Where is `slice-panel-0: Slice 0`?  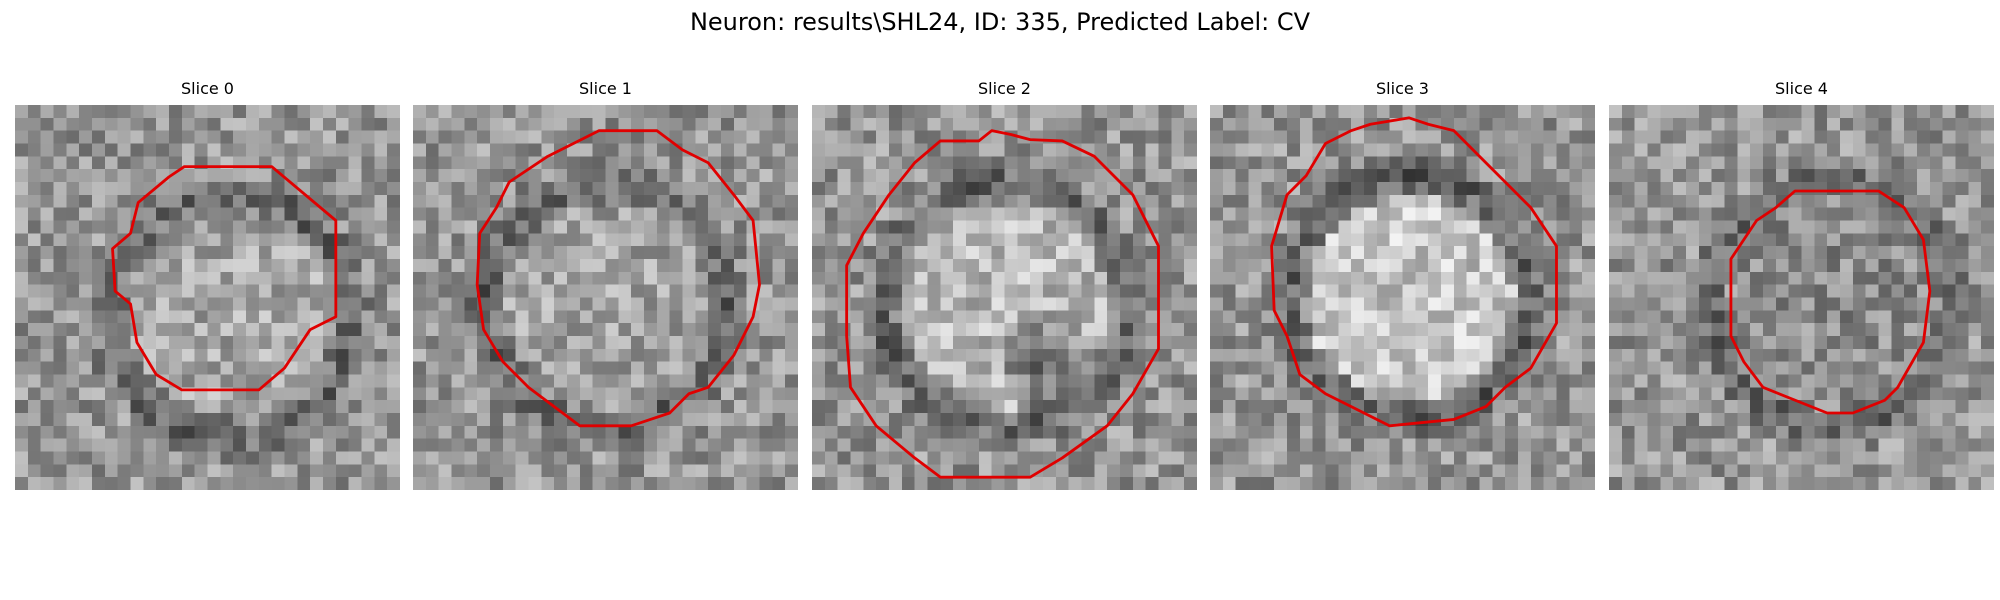 slice-panel-0: Slice 0 is located at coordinates (207, 284).